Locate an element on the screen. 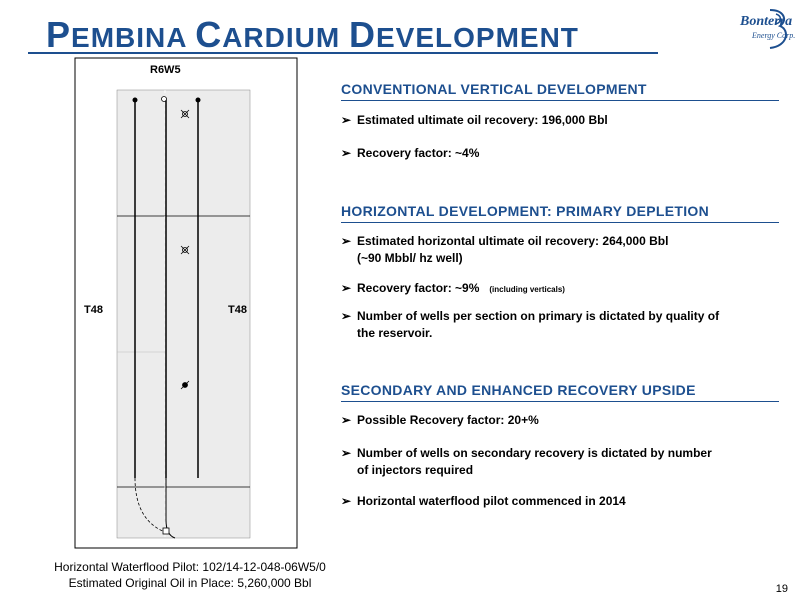  oil-well-symbol is located at coordinates (185, 385).